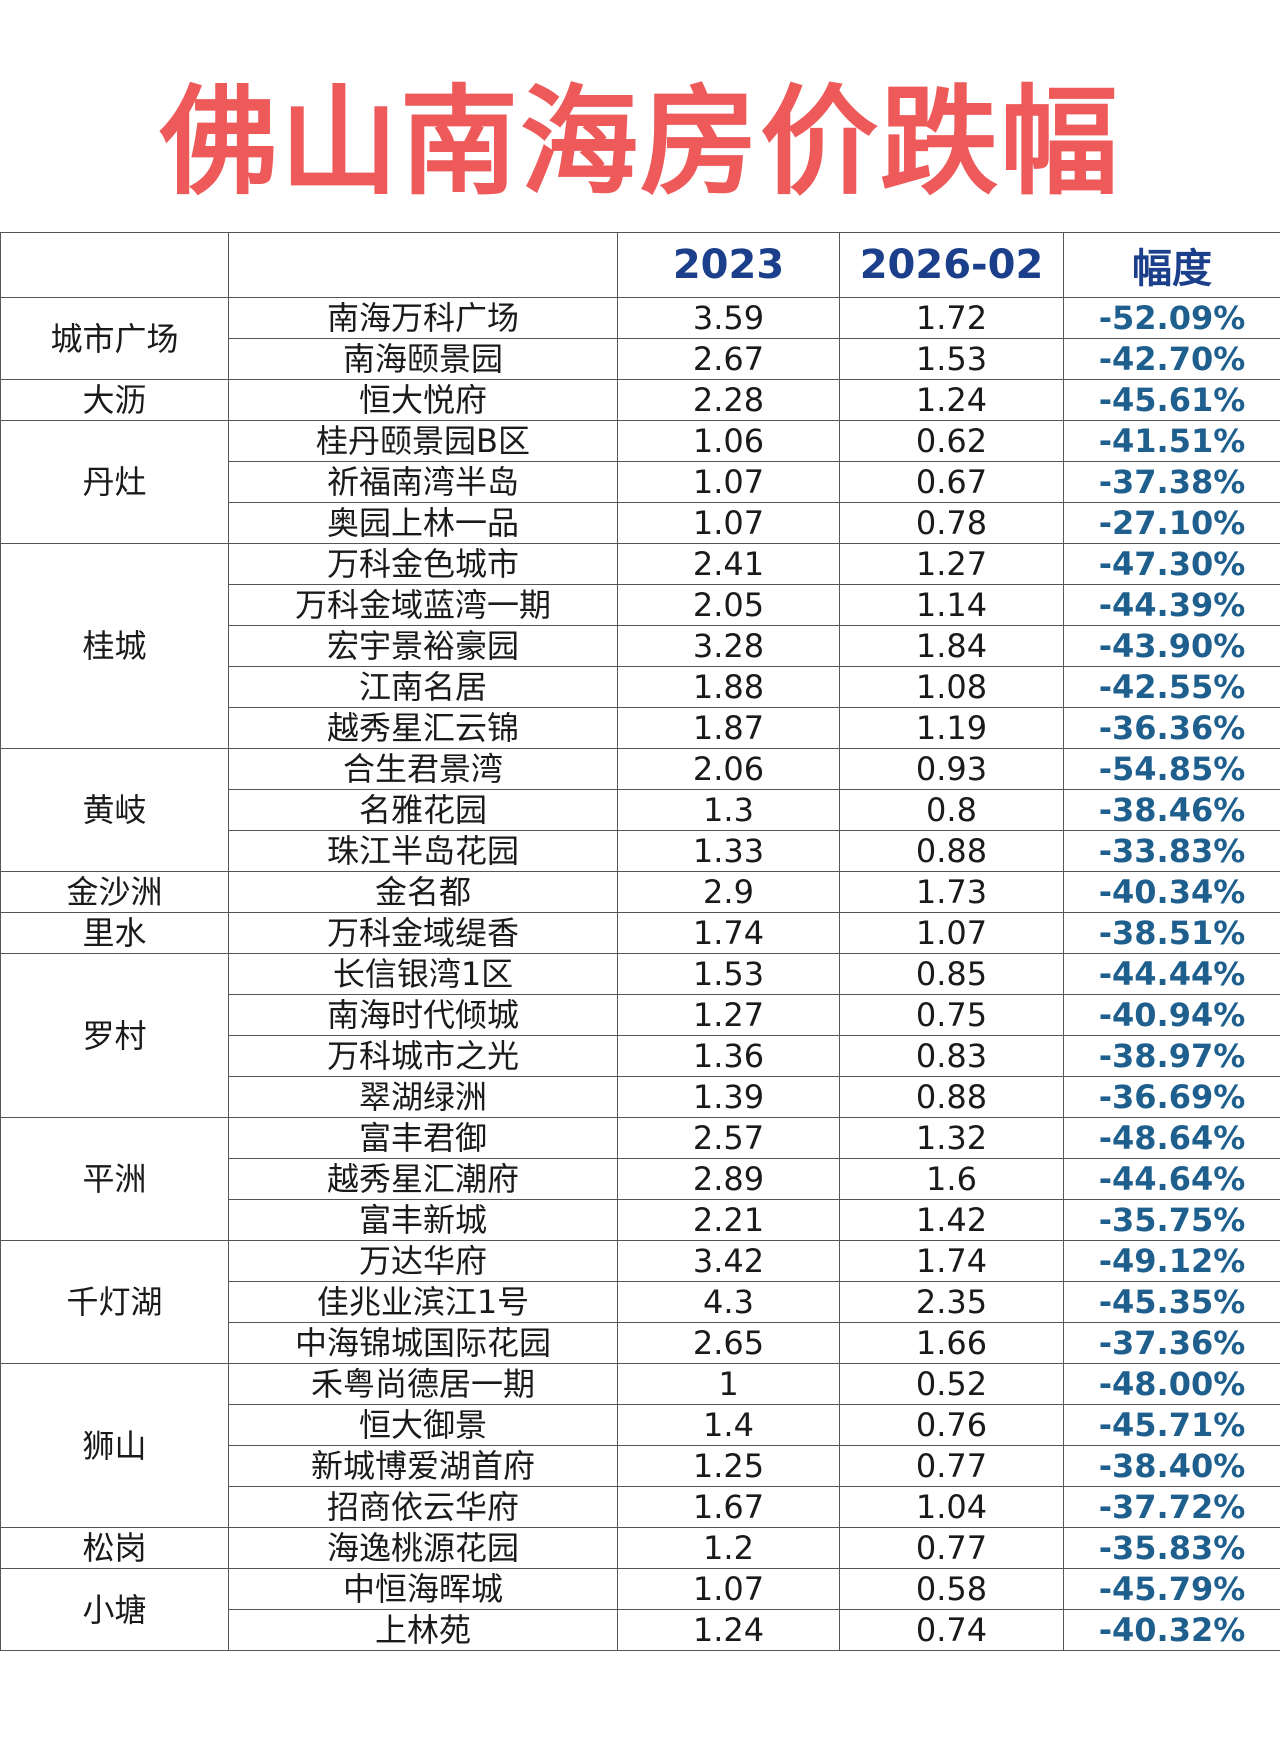  What do you see at coordinates (1171, 1548) in the screenshot?
I see `change-cell: -35.83%` at bounding box center [1171, 1548].